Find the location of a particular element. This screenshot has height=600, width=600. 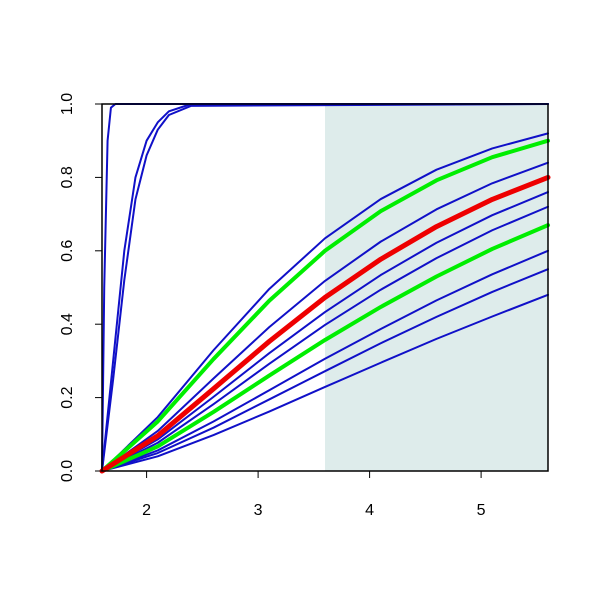

y-tick-label: 0.2 is located at coordinates (67, 397).